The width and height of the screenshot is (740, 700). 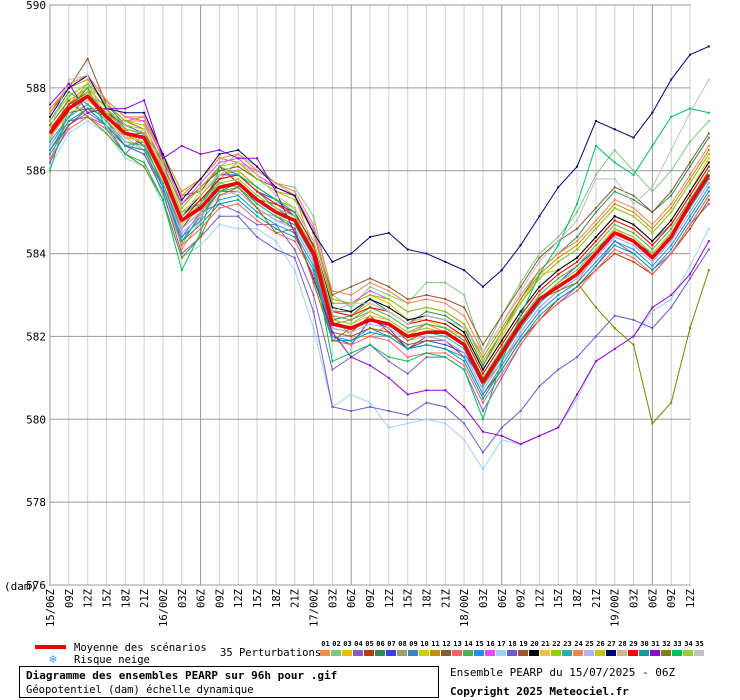 What do you see at coordinates (616, 608) in the screenshot?
I see `x-tick-label: 19/00Z` at bounding box center [616, 608].